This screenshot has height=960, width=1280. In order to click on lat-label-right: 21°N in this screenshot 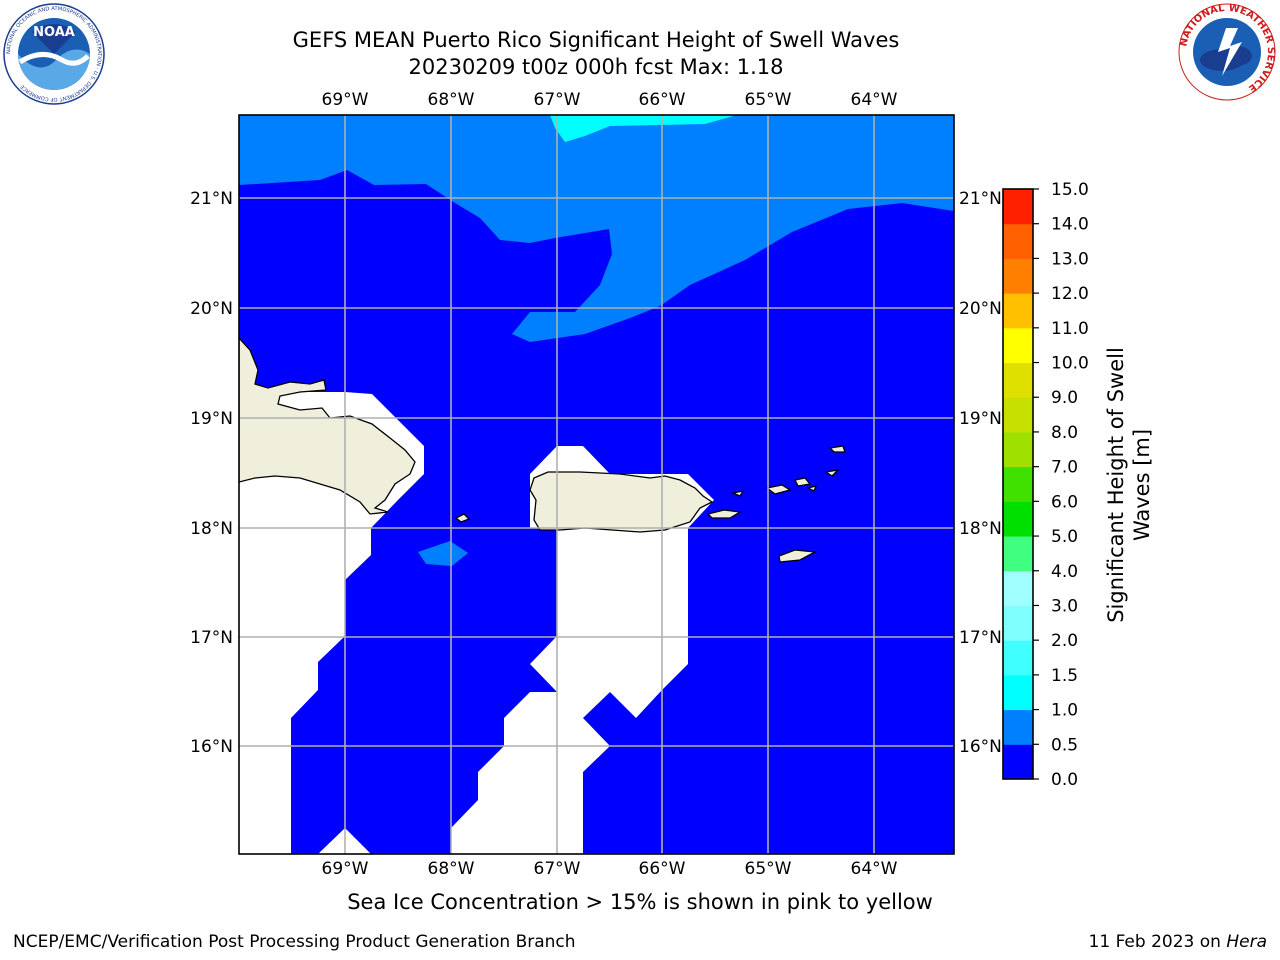, I will do `click(980, 199)`.